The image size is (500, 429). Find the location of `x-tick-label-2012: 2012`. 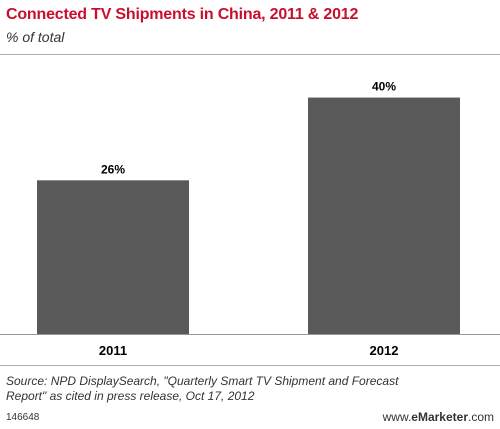

x-tick-label-2012: 2012 is located at coordinates (384, 350).